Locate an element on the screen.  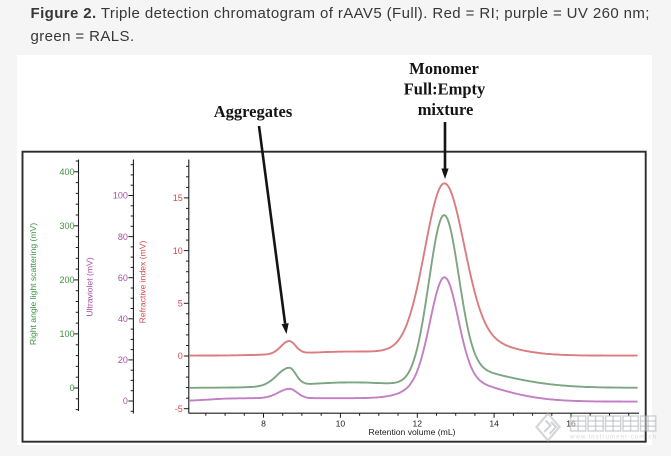
svg-text: 80 is located at coordinates (123, 237).